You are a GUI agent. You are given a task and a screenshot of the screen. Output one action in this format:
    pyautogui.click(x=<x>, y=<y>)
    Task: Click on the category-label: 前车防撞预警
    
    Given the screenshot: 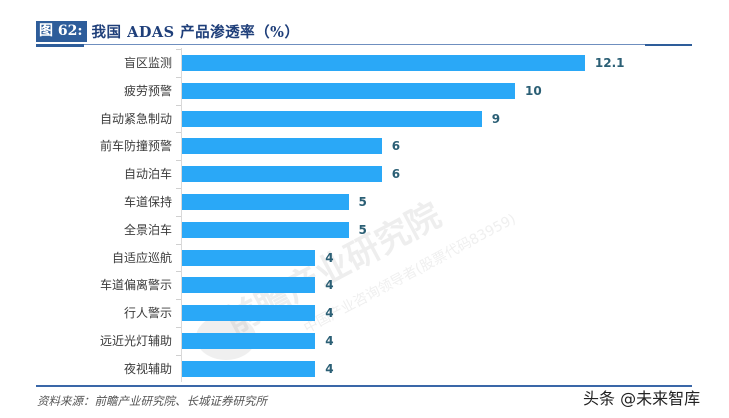 What is the action you would take?
    pyautogui.click(x=135, y=146)
    